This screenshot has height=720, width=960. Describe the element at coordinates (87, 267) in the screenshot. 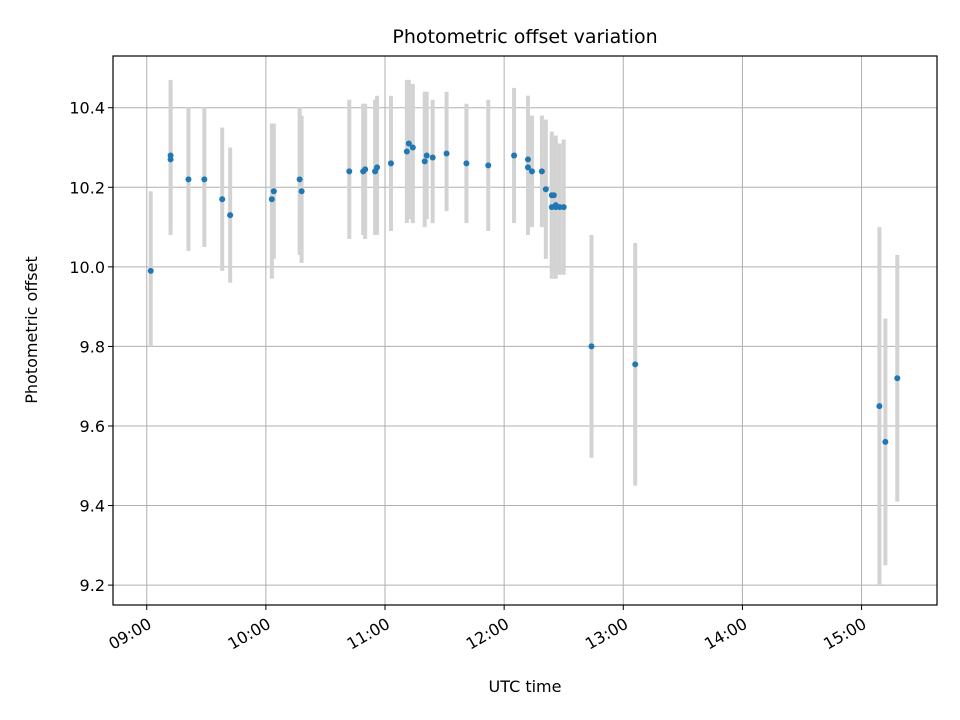

I see `y-tick-label: 10.0` at that location.